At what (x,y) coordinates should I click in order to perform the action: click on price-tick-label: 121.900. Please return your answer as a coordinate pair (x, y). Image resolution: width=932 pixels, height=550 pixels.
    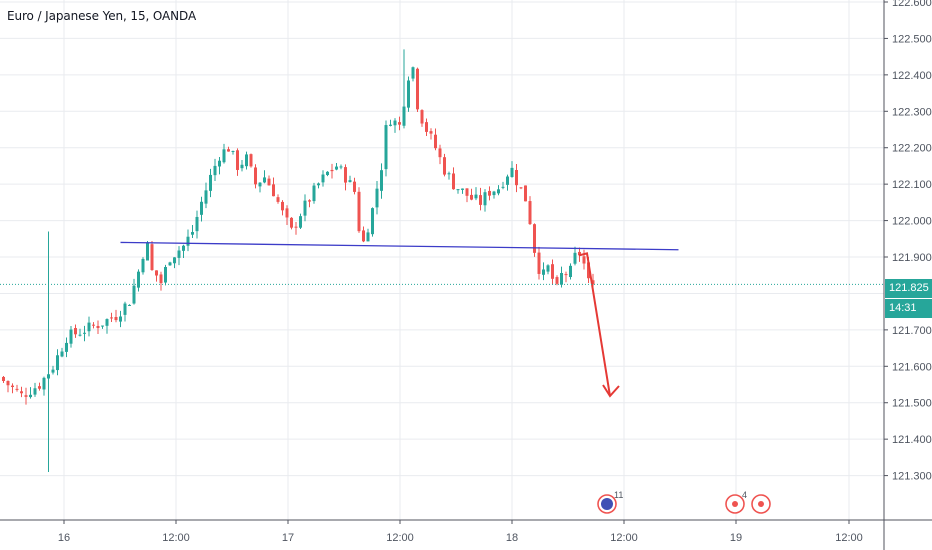
    Looking at the image, I should click on (912, 258).